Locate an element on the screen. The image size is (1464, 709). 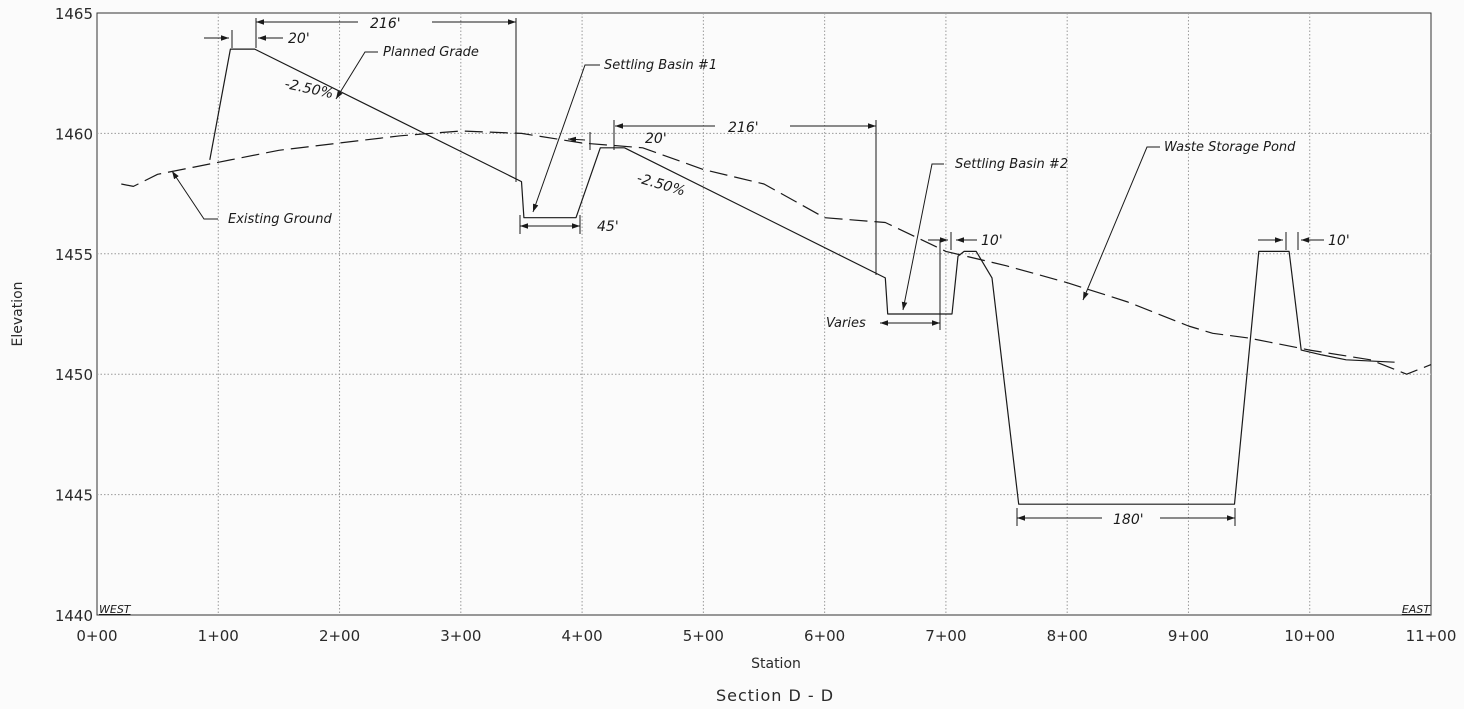
y-tick-label: 1455 is located at coordinates (74, 255).